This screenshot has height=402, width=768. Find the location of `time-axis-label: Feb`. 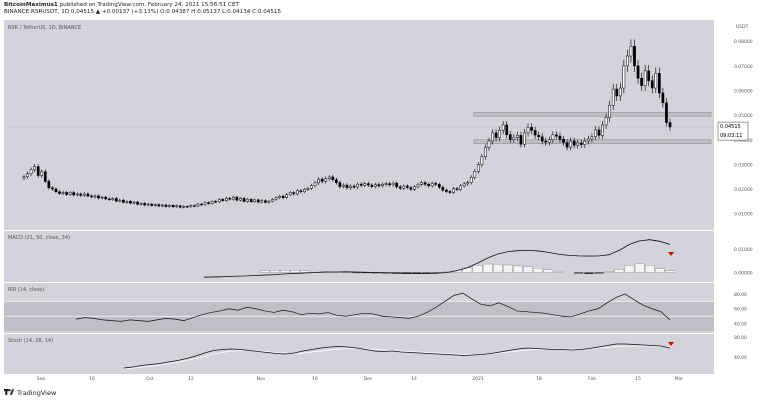

time-axis-label: Feb is located at coordinates (592, 379).